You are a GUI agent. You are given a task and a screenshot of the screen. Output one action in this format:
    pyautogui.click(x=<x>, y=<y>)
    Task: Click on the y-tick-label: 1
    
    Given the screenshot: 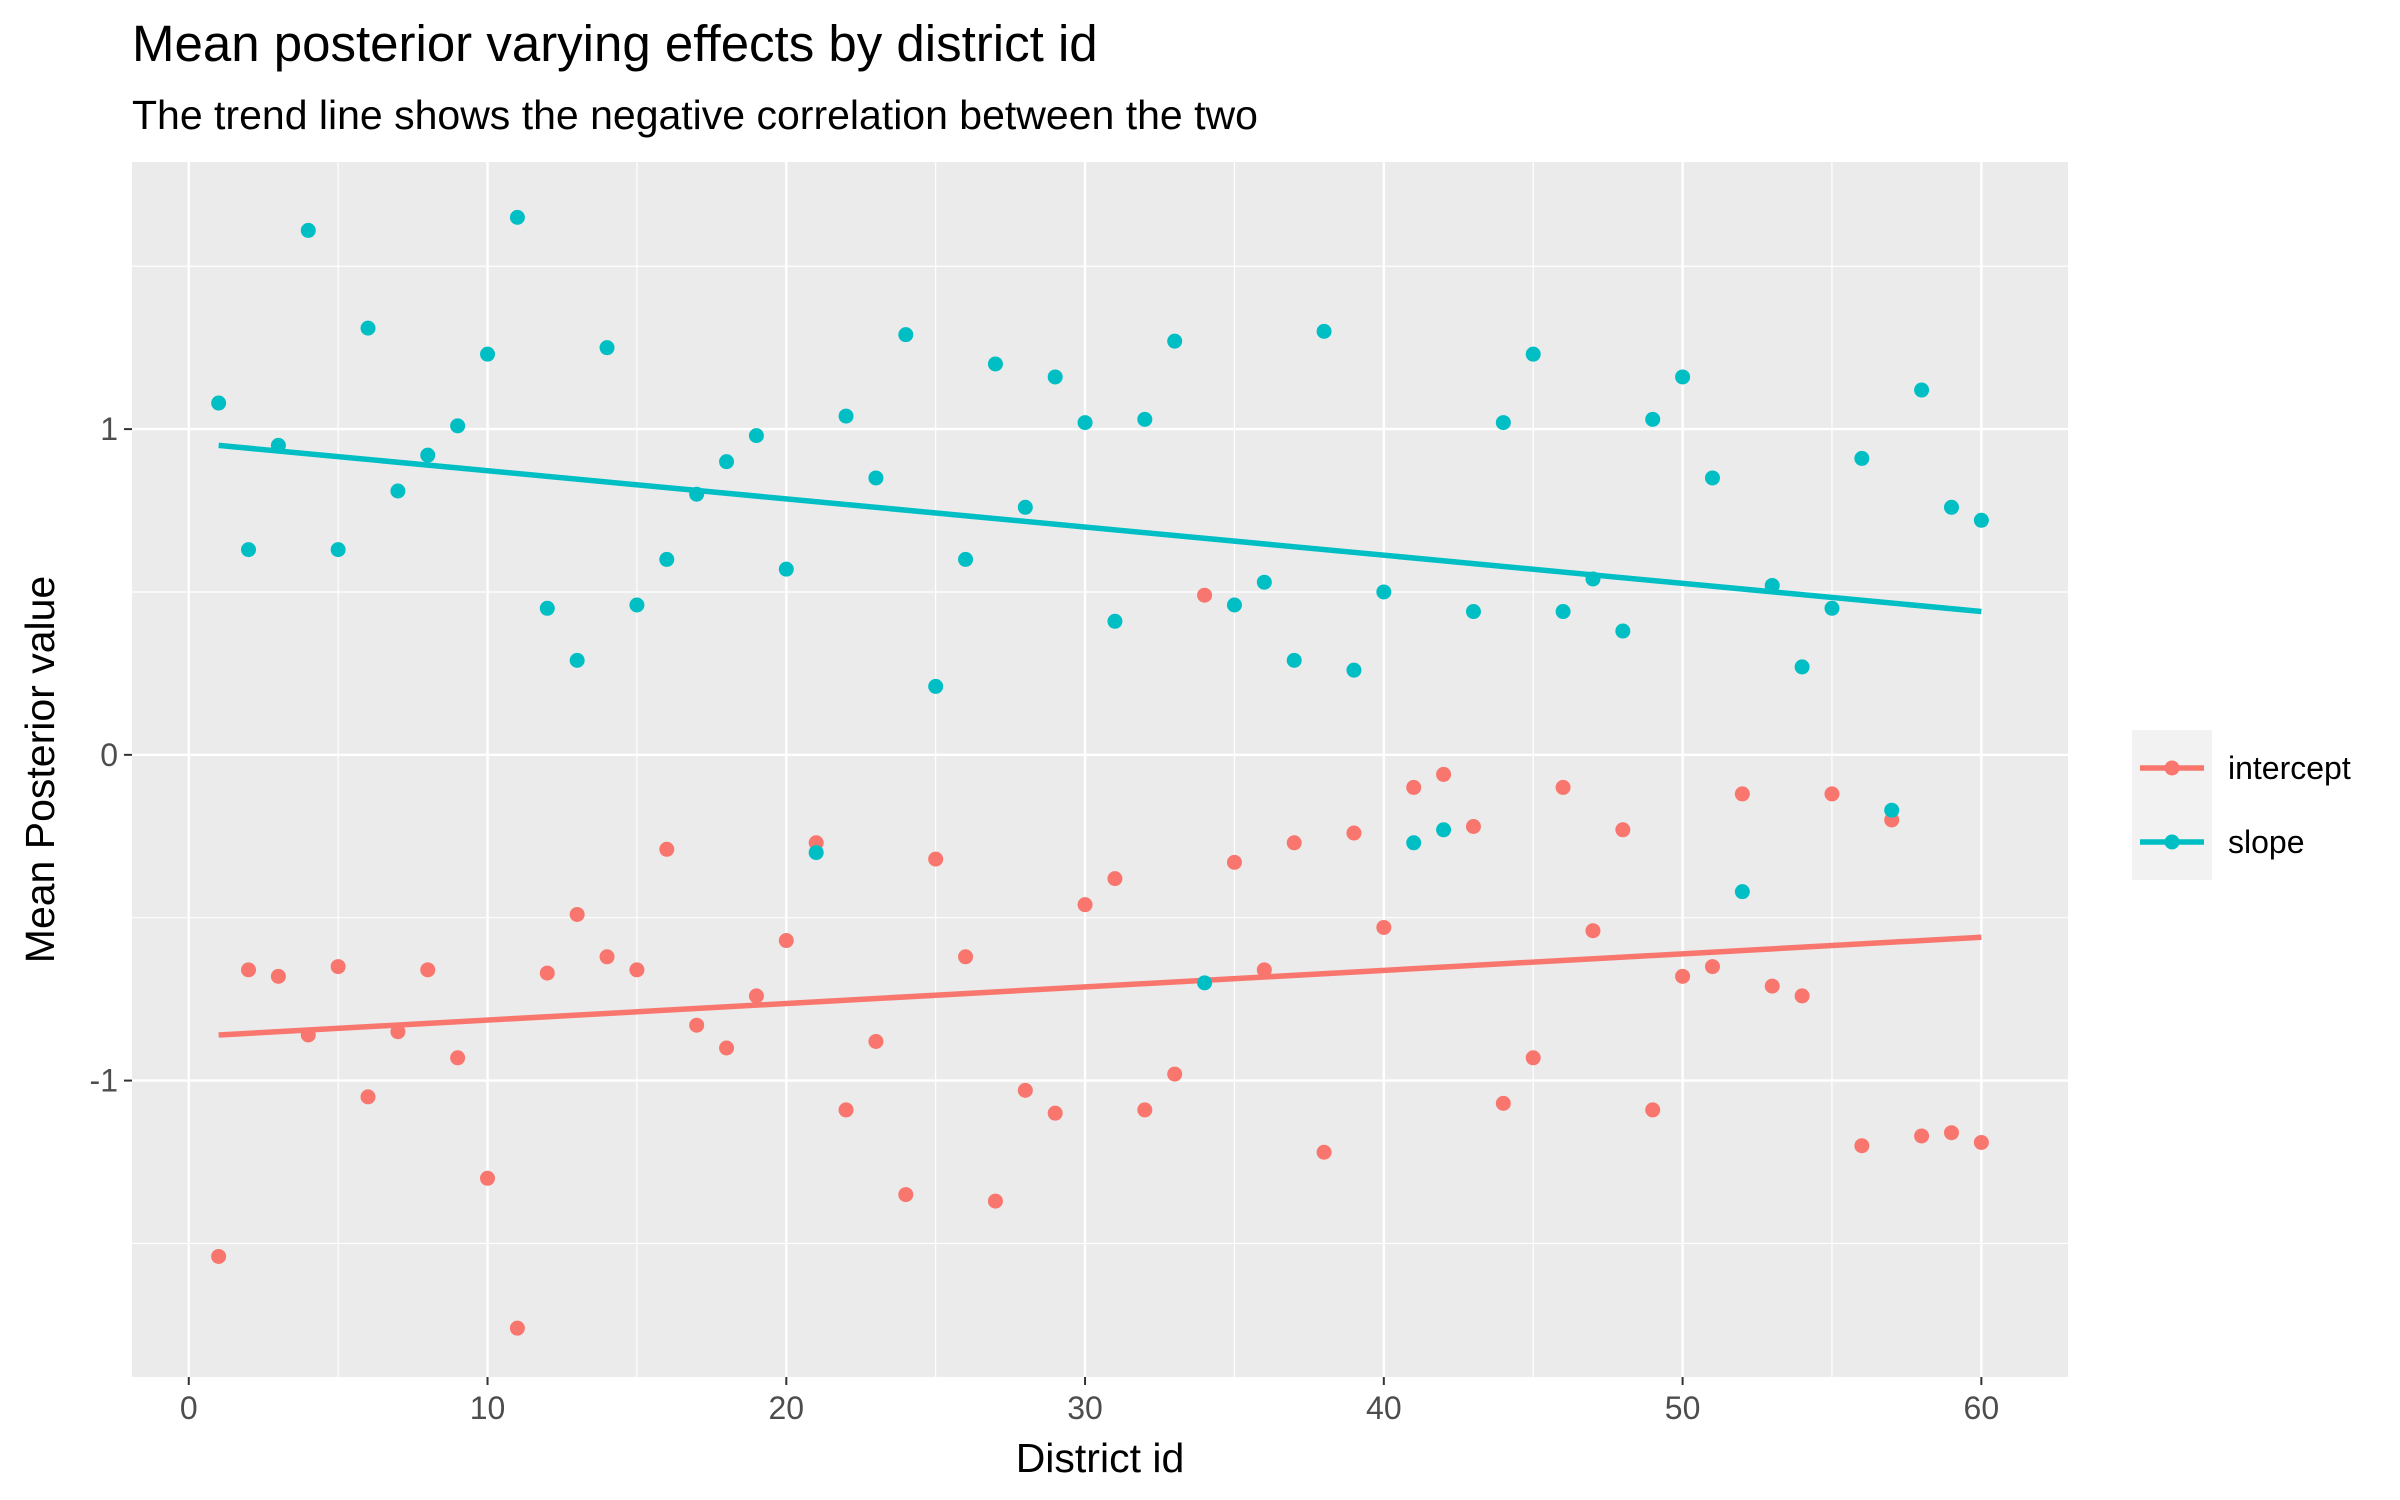 What is the action you would take?
    pyautogui.click(x=109, y=429)
    